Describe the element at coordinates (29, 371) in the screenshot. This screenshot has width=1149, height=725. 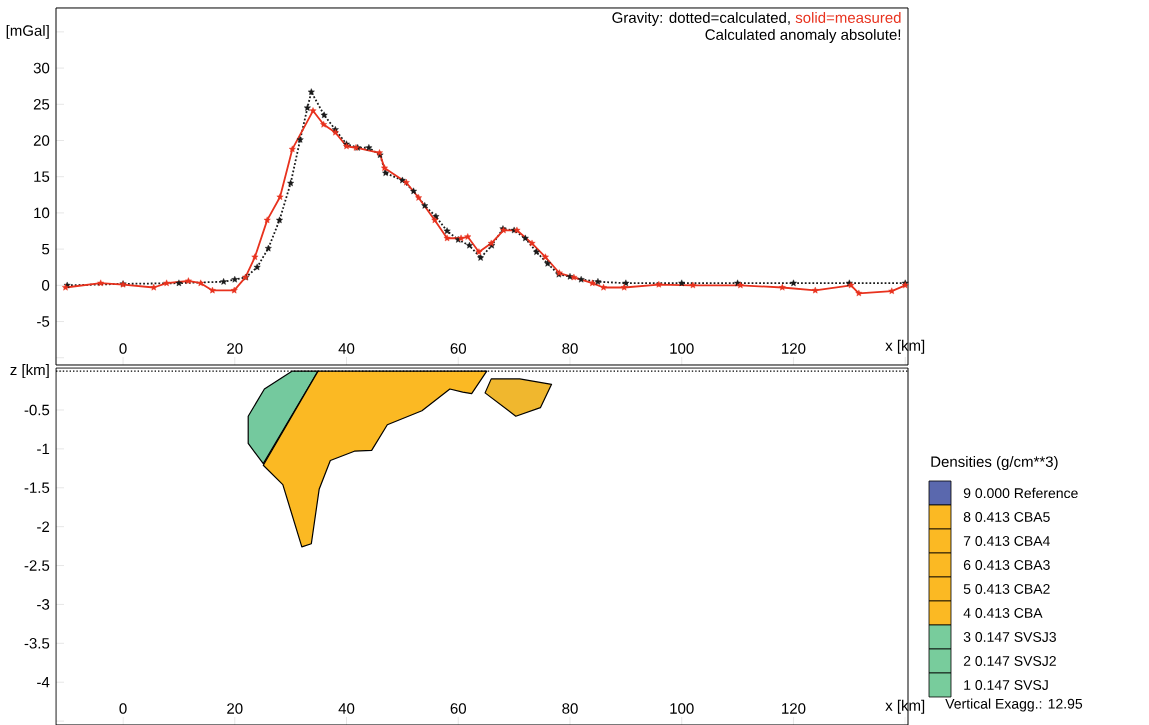
I see `y-tick-label: z [km]` at that location.